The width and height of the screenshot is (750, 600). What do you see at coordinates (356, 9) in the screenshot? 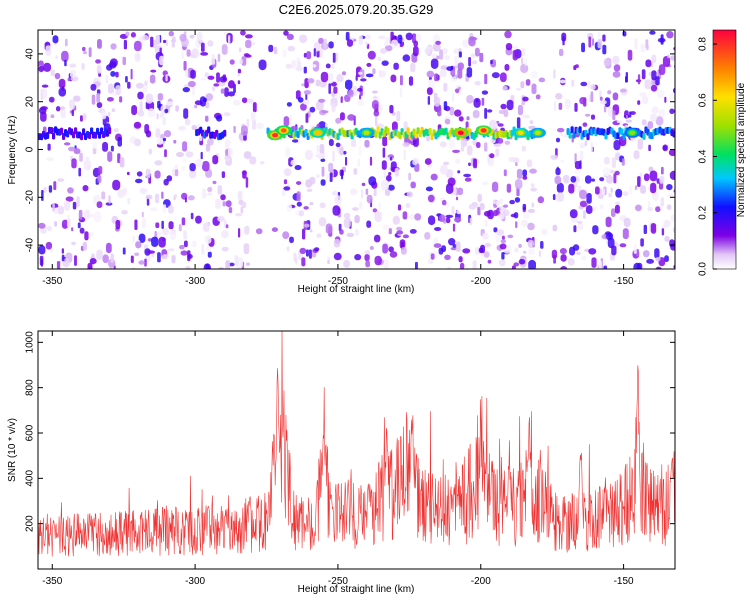
I see `chart-title: C2E6.2025.079.20.35.G29` at bounding box center [356, 9].